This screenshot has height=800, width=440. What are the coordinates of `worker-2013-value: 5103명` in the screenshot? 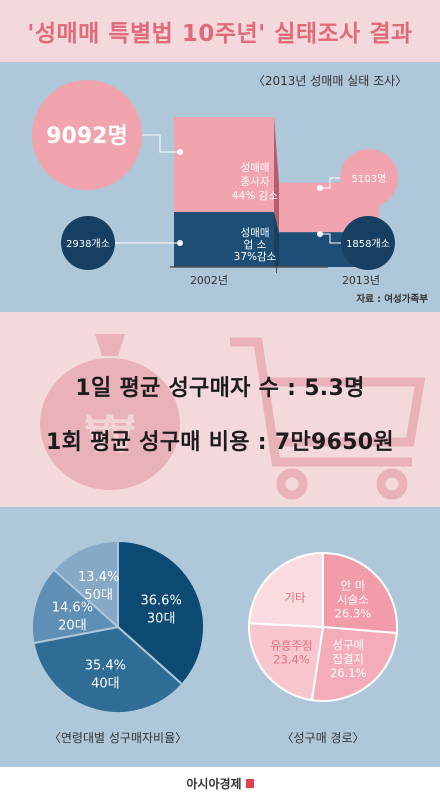 It's located at (369, 179).